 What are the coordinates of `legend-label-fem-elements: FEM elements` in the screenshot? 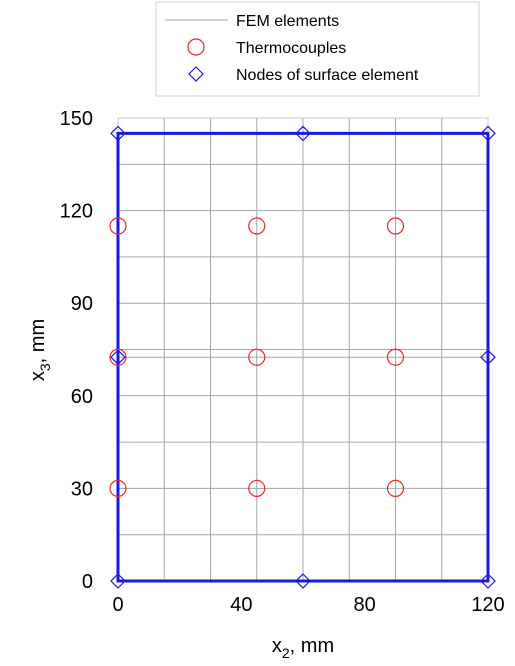 It's located at (287, 21).